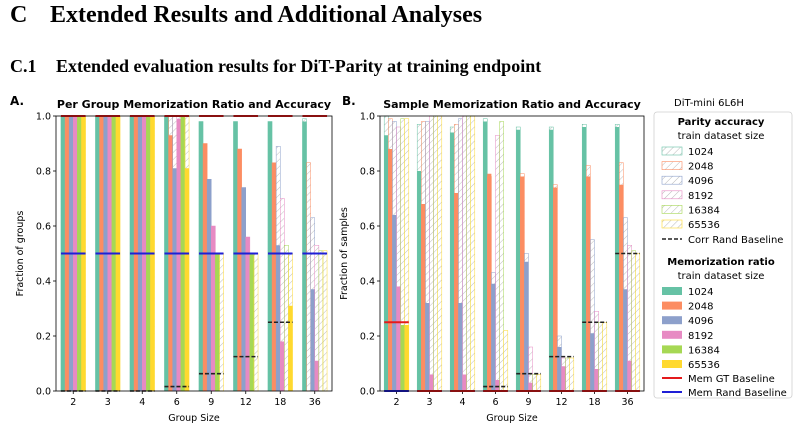  I want to click on legend-corr-label: Corr Rand Baseline, so click(735, 240).